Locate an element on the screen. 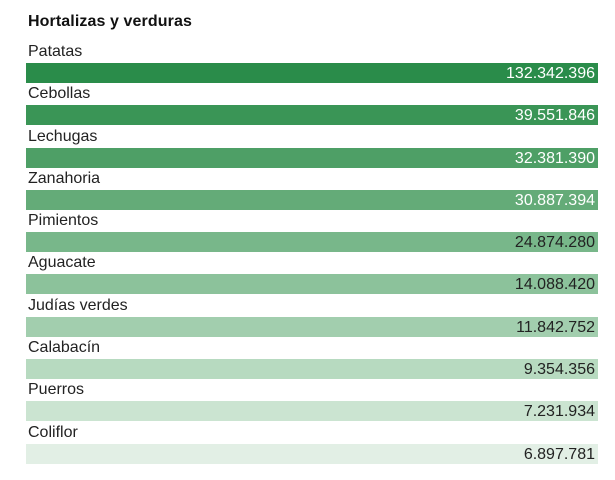 Image resolution: width=615 pixels, height=480 pixels. chart-row: Calabacín 9.354.356 is located at coordinates (312, 359).